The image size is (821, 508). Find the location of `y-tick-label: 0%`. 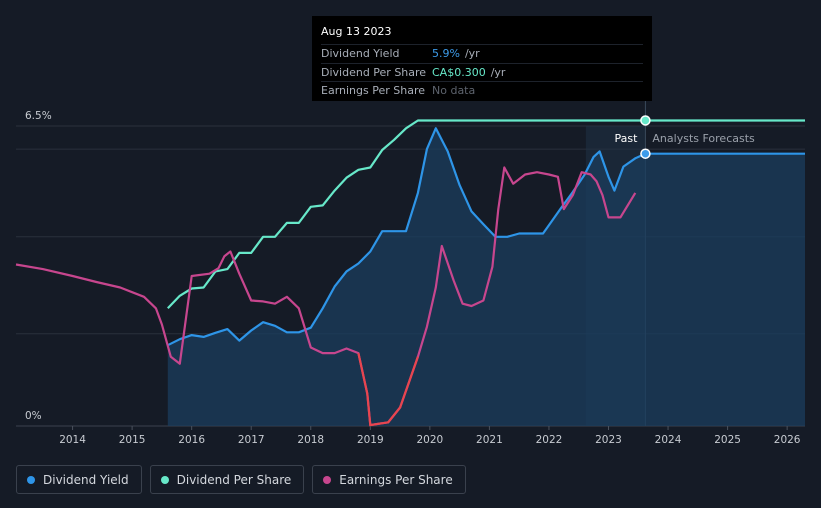

y-tick-label: 0% is located at coordinates (33, 416).